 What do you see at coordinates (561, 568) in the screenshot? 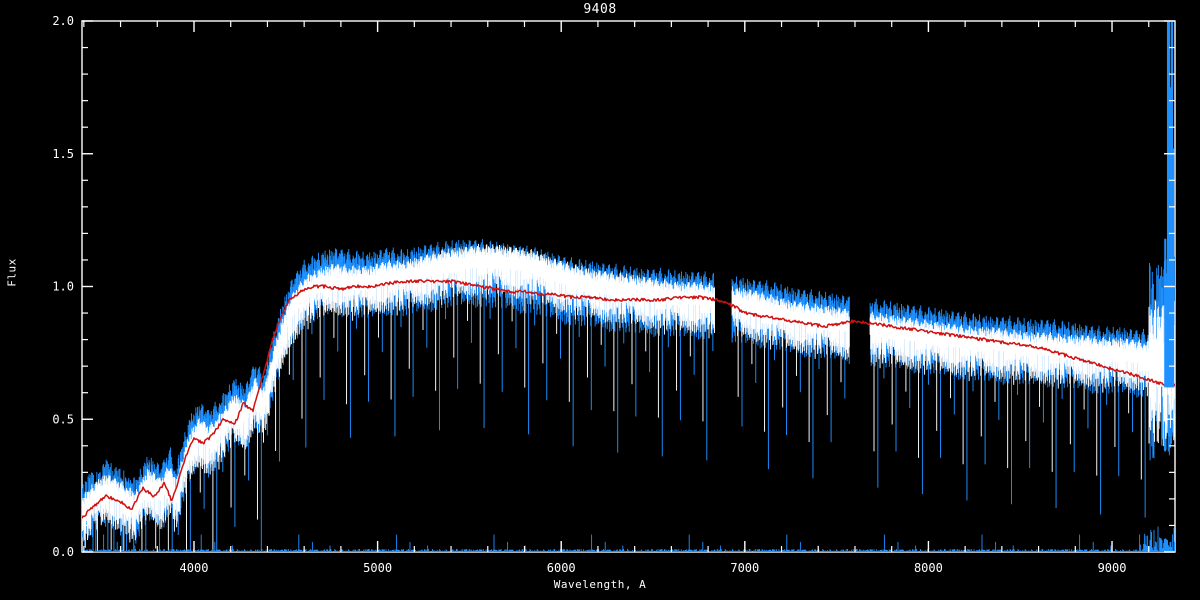
I see `x-tick-label: 6000` at bounding box center [561, 568].